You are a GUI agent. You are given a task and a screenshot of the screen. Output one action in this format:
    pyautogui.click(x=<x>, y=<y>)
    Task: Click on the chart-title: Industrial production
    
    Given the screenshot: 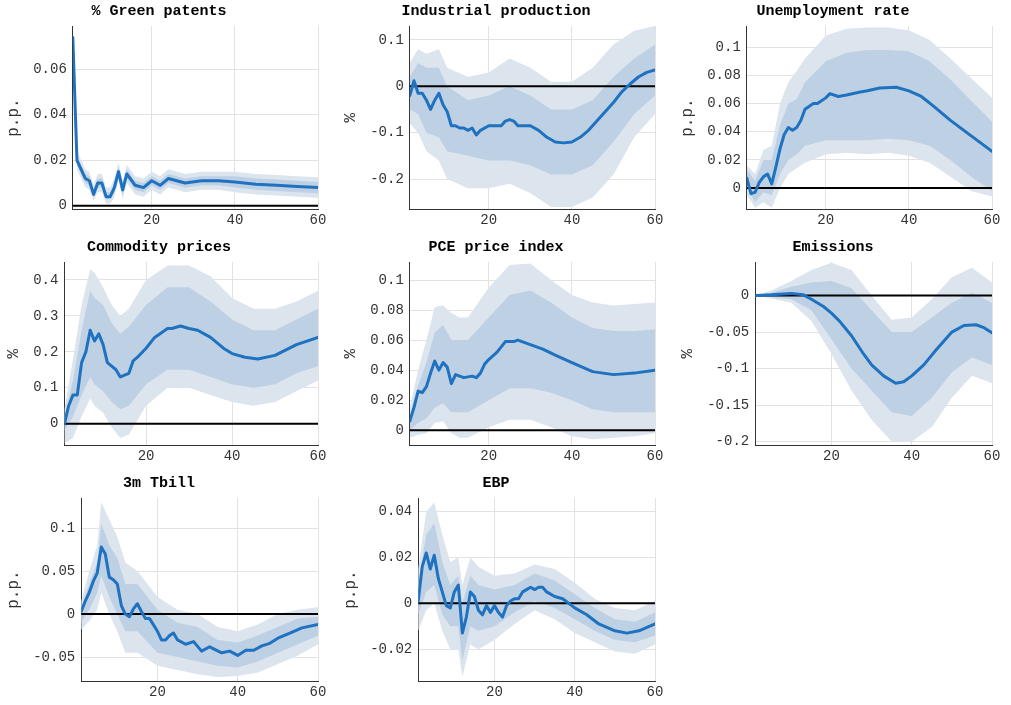 What is the action you would take?
    pyautogui.click(x=496, y=11)
    